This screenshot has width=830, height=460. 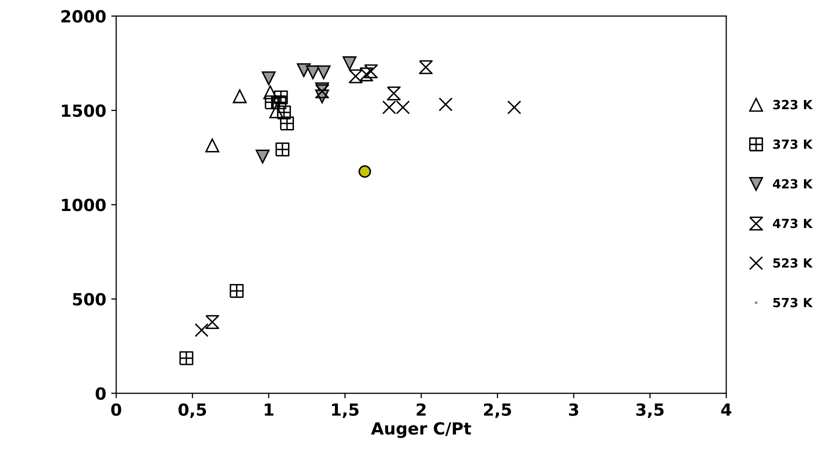 I want to click on y-tick-label: 1500, so click(x=84, y=110).